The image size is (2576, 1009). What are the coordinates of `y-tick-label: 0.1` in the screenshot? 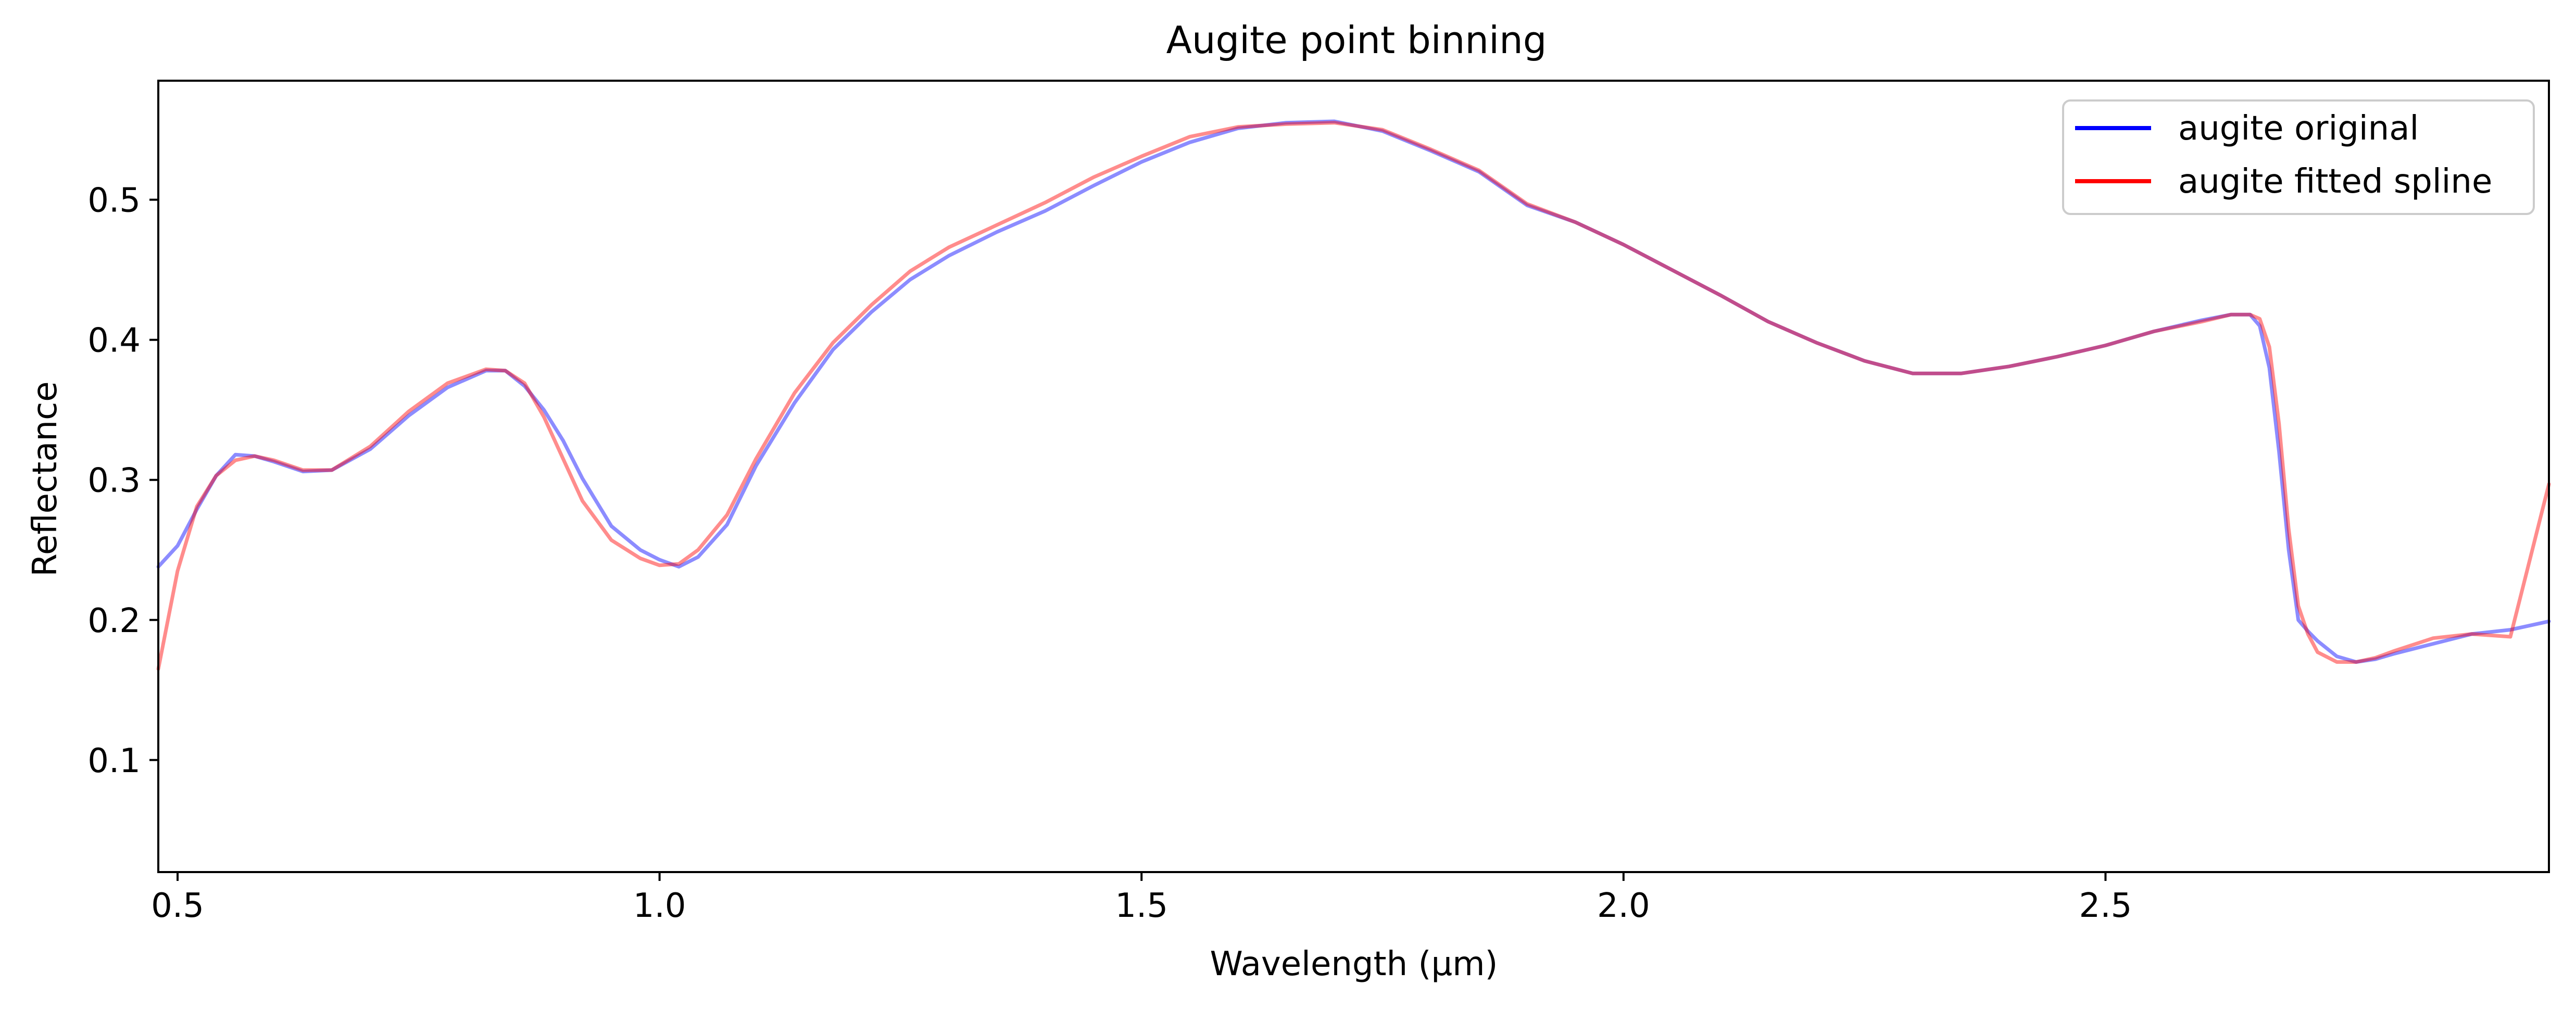 It's located at (114, 761).